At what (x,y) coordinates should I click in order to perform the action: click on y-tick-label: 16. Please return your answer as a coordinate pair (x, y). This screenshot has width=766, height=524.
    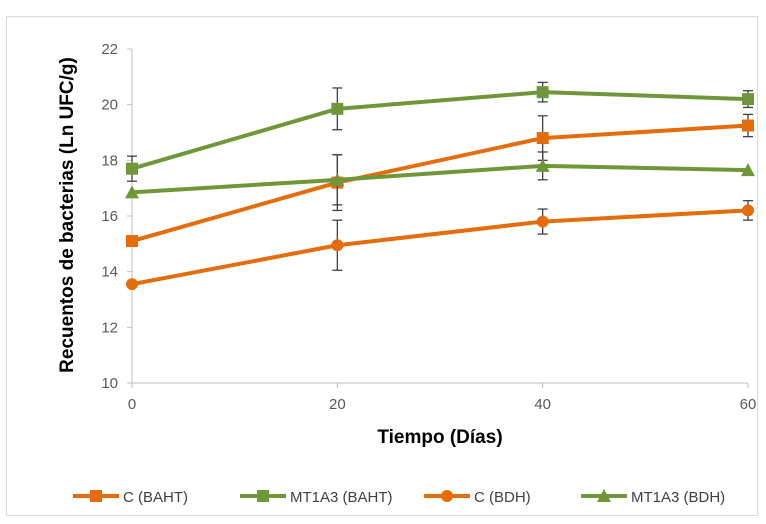
    Looking at the image, I should click on (109, 216).